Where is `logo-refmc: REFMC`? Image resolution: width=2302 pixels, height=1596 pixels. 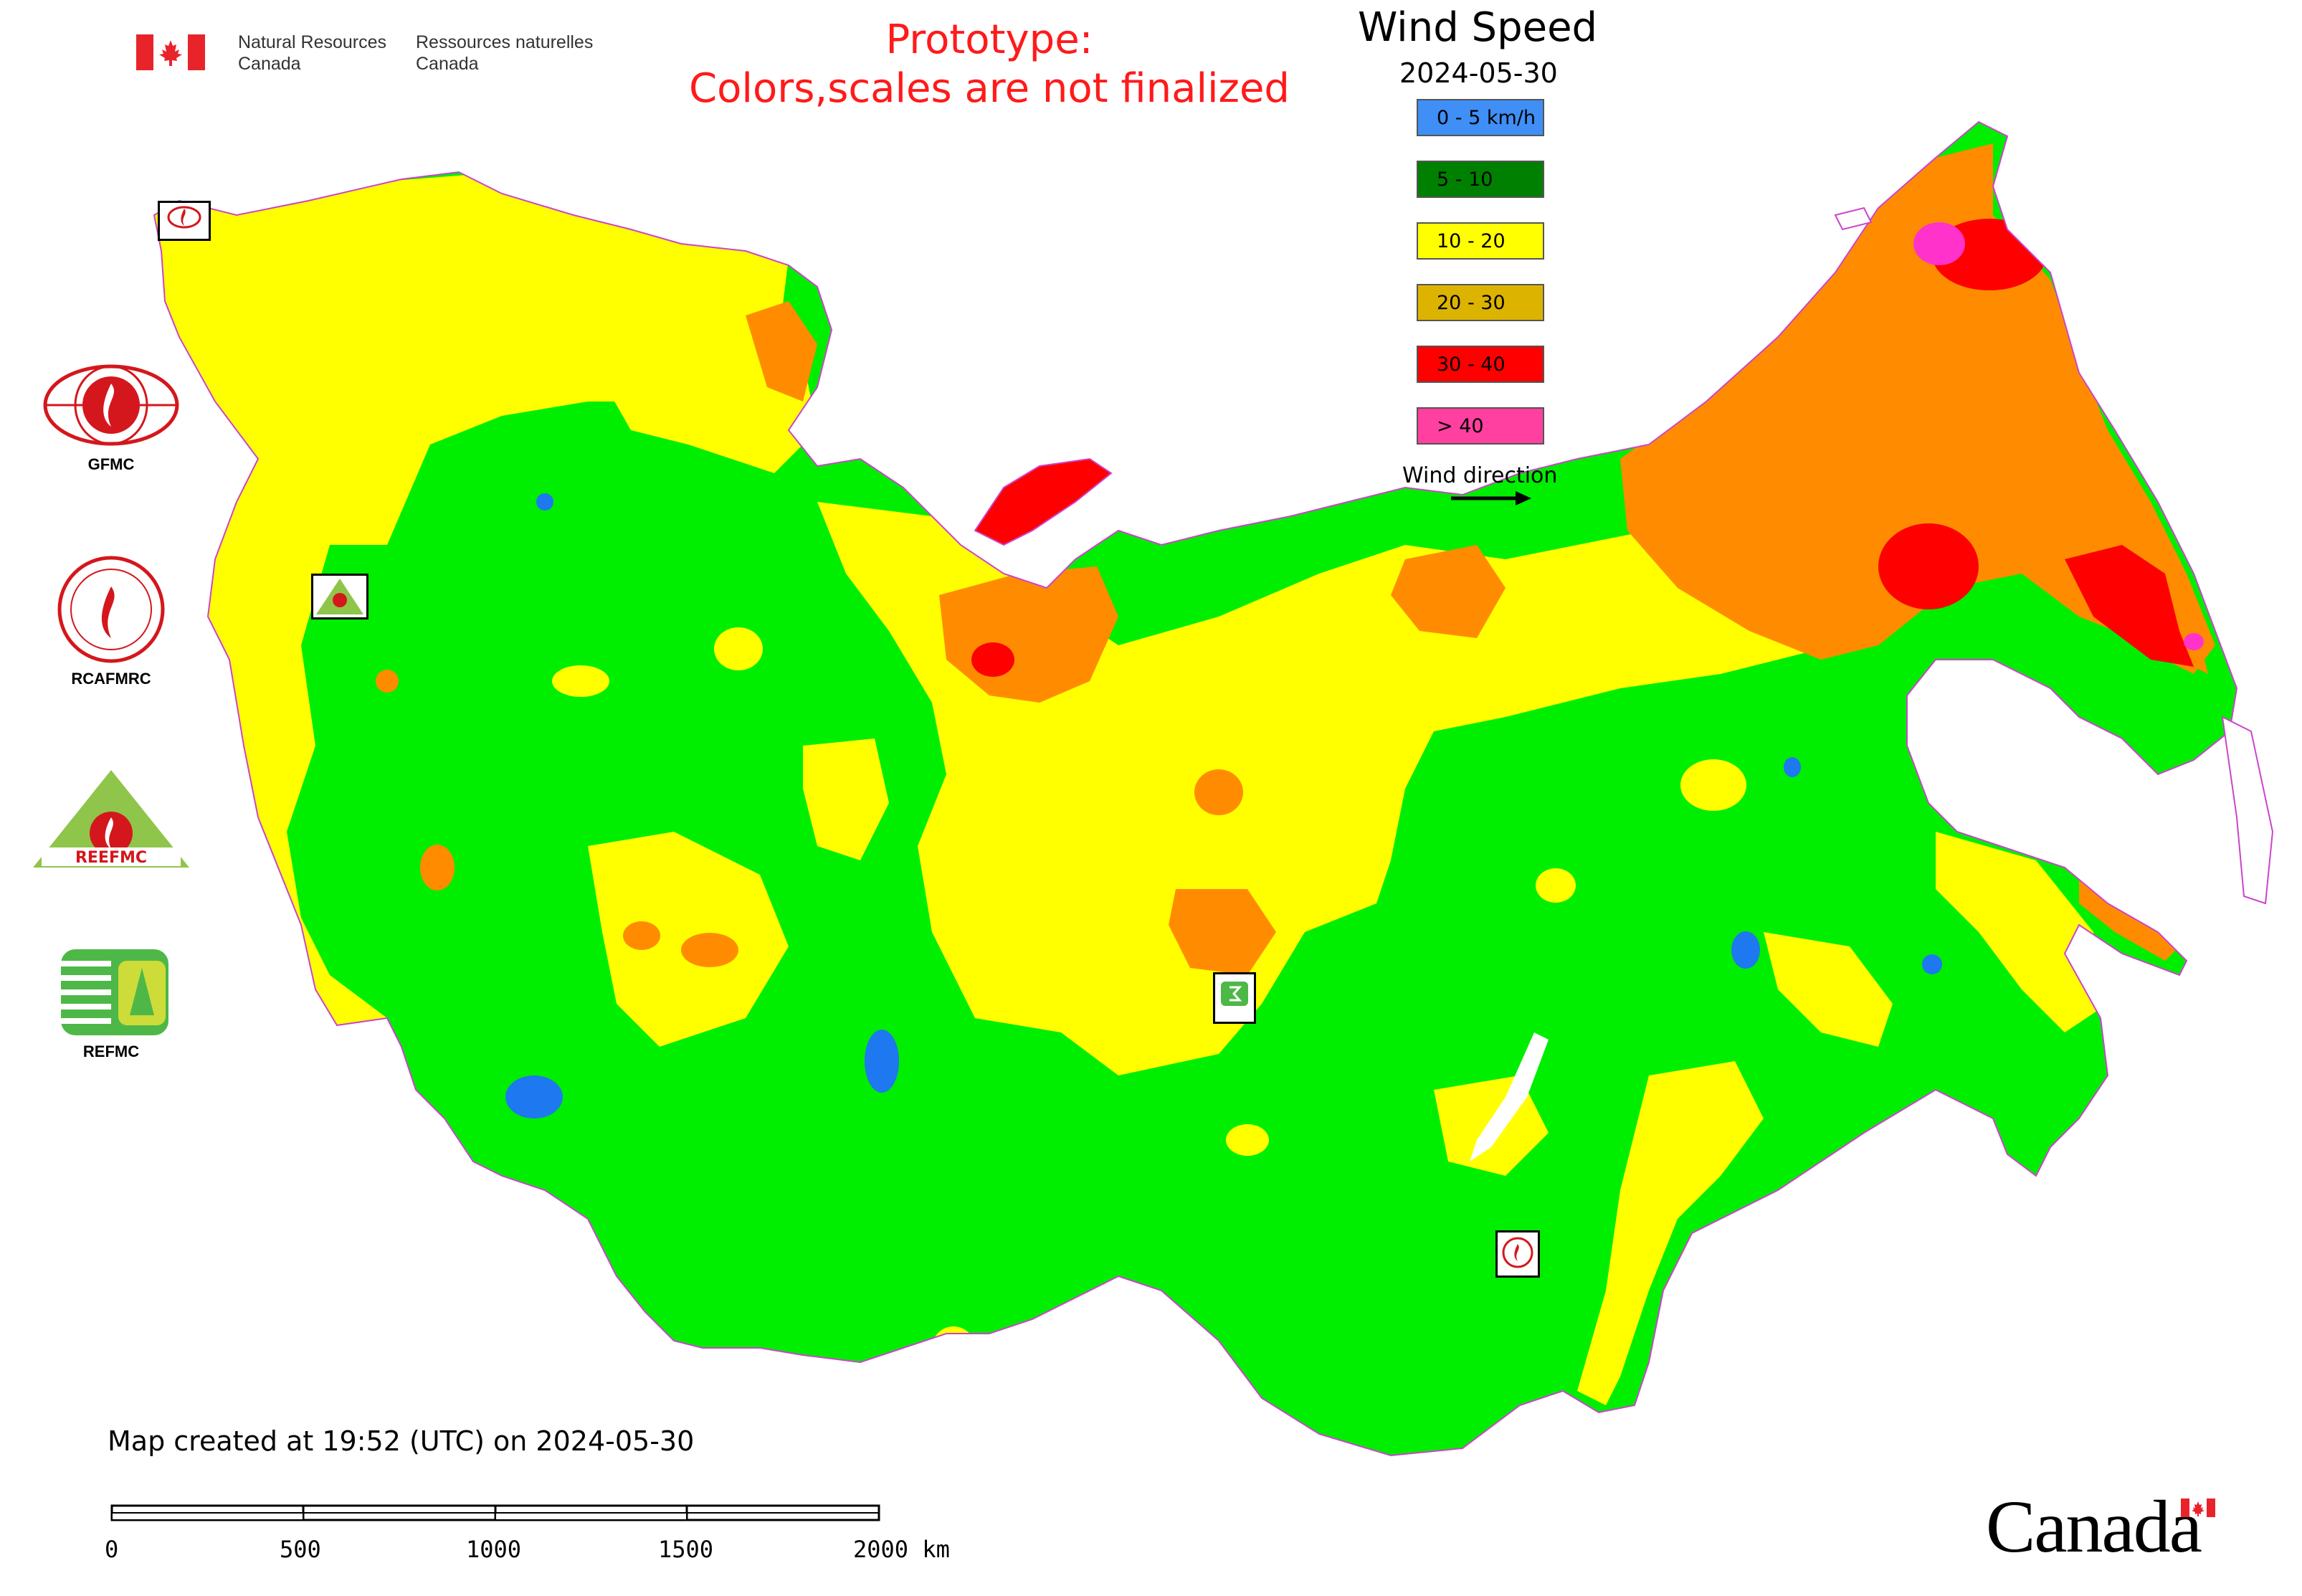
logo-refmc: REFMC is located at coordinates (111, 1003).